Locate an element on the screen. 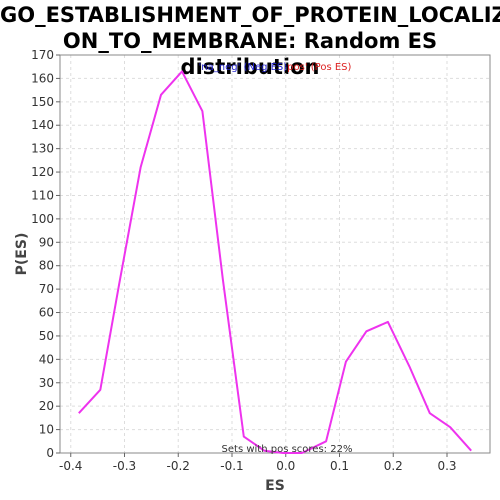 The image size is (500, 500). annotation-pos-scores: Sets with pos scores: 22% is located at coordinates (287, 449).